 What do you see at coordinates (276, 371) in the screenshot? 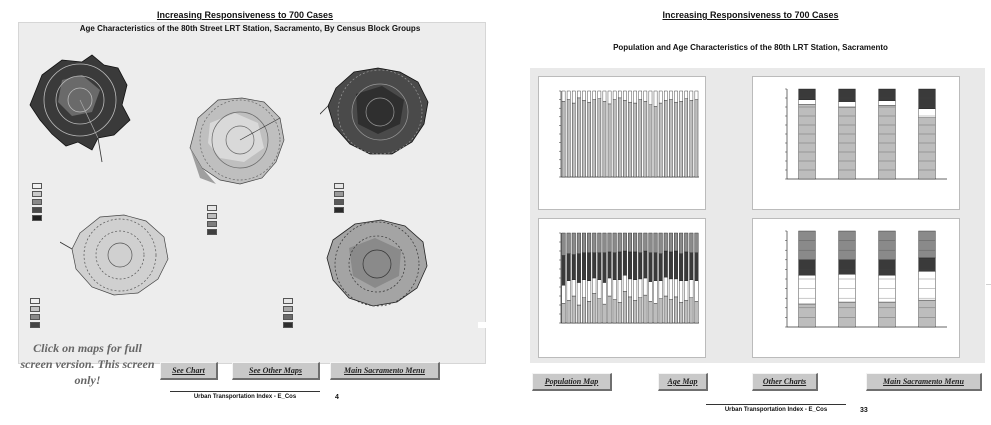
I see `see-other-maps-button: See Other Maps` at bounding box center [276, 371].